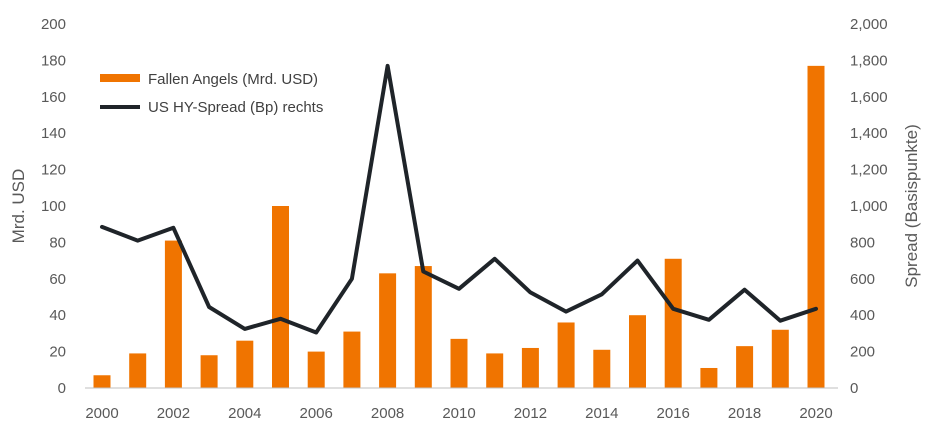 The height and width of the screenshot is (434, 939). What do you see at coordinates (57, 315) in the screenshot?
I see `left-tick-label: 40` at bounding box center [57, 315].